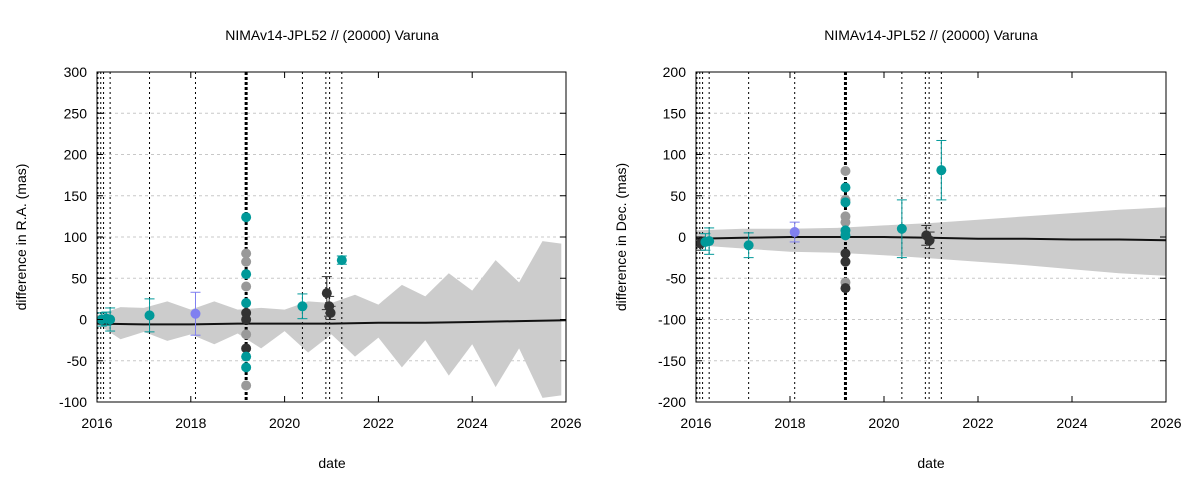 This screenshot has width=1200, height=480. Describe the element at coordinates (672, 361) in the screenshot. I see `dec-y-tick-label: -150` at that location.